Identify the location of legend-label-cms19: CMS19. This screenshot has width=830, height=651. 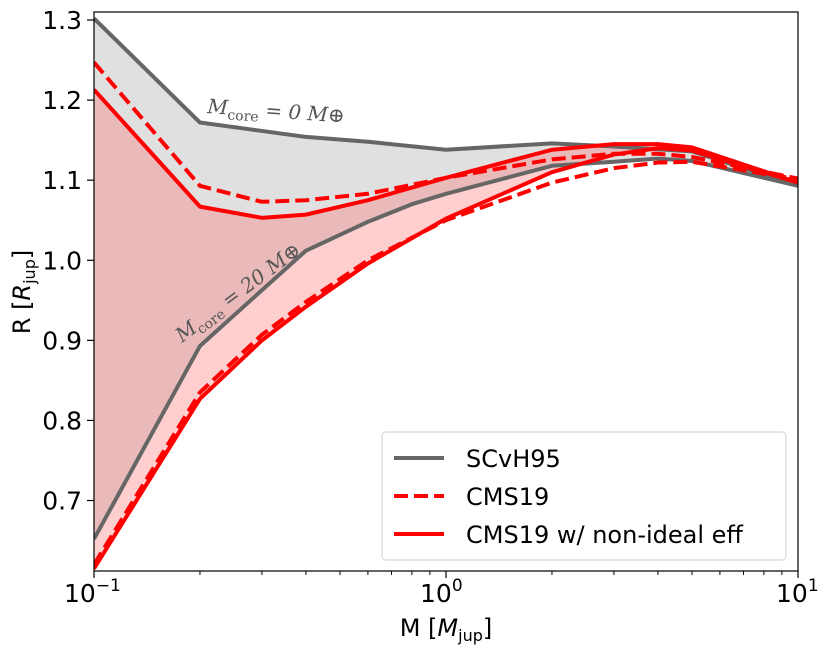
(507, 497).